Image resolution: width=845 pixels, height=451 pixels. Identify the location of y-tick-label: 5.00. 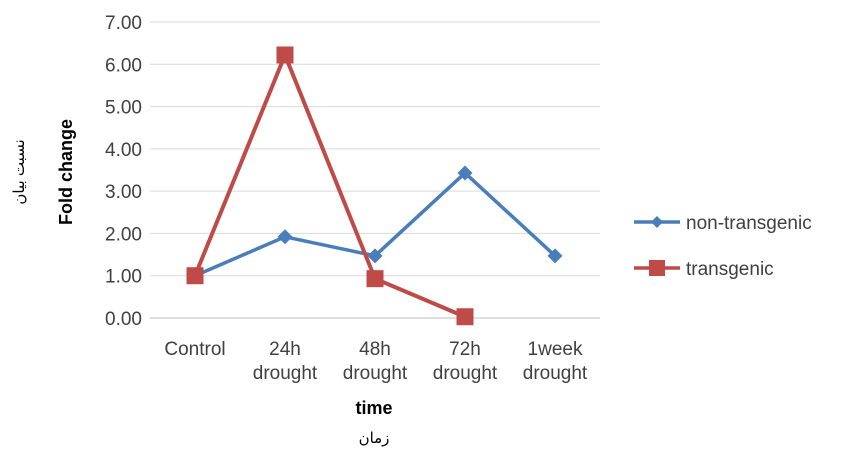
(123, 108).